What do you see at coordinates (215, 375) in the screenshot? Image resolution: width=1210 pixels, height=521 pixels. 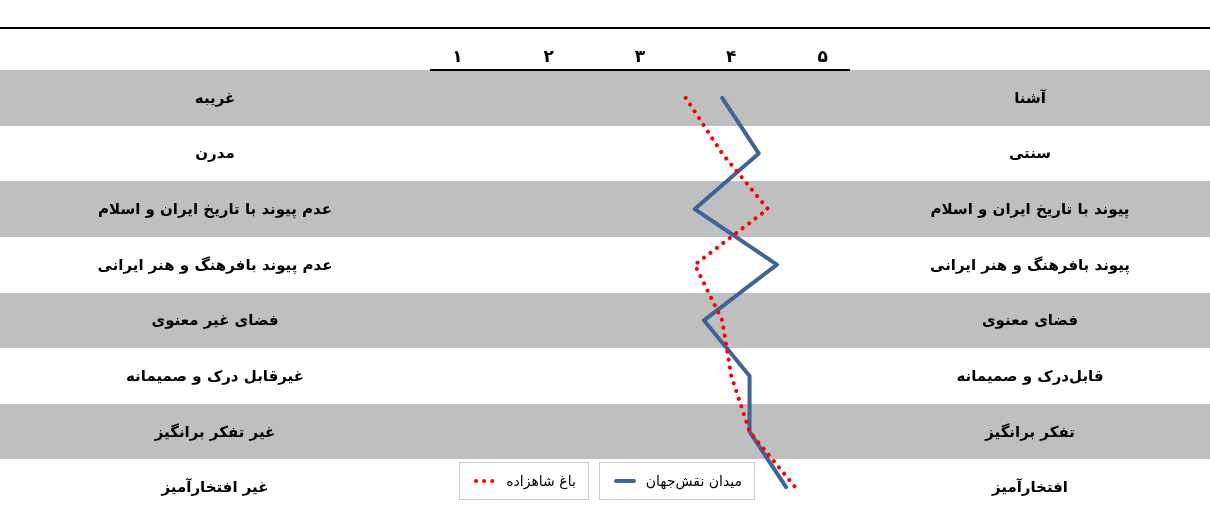 I see `y-tick-label: غیرقابل درک و صمیمانه` at bounding box center [215, 375].